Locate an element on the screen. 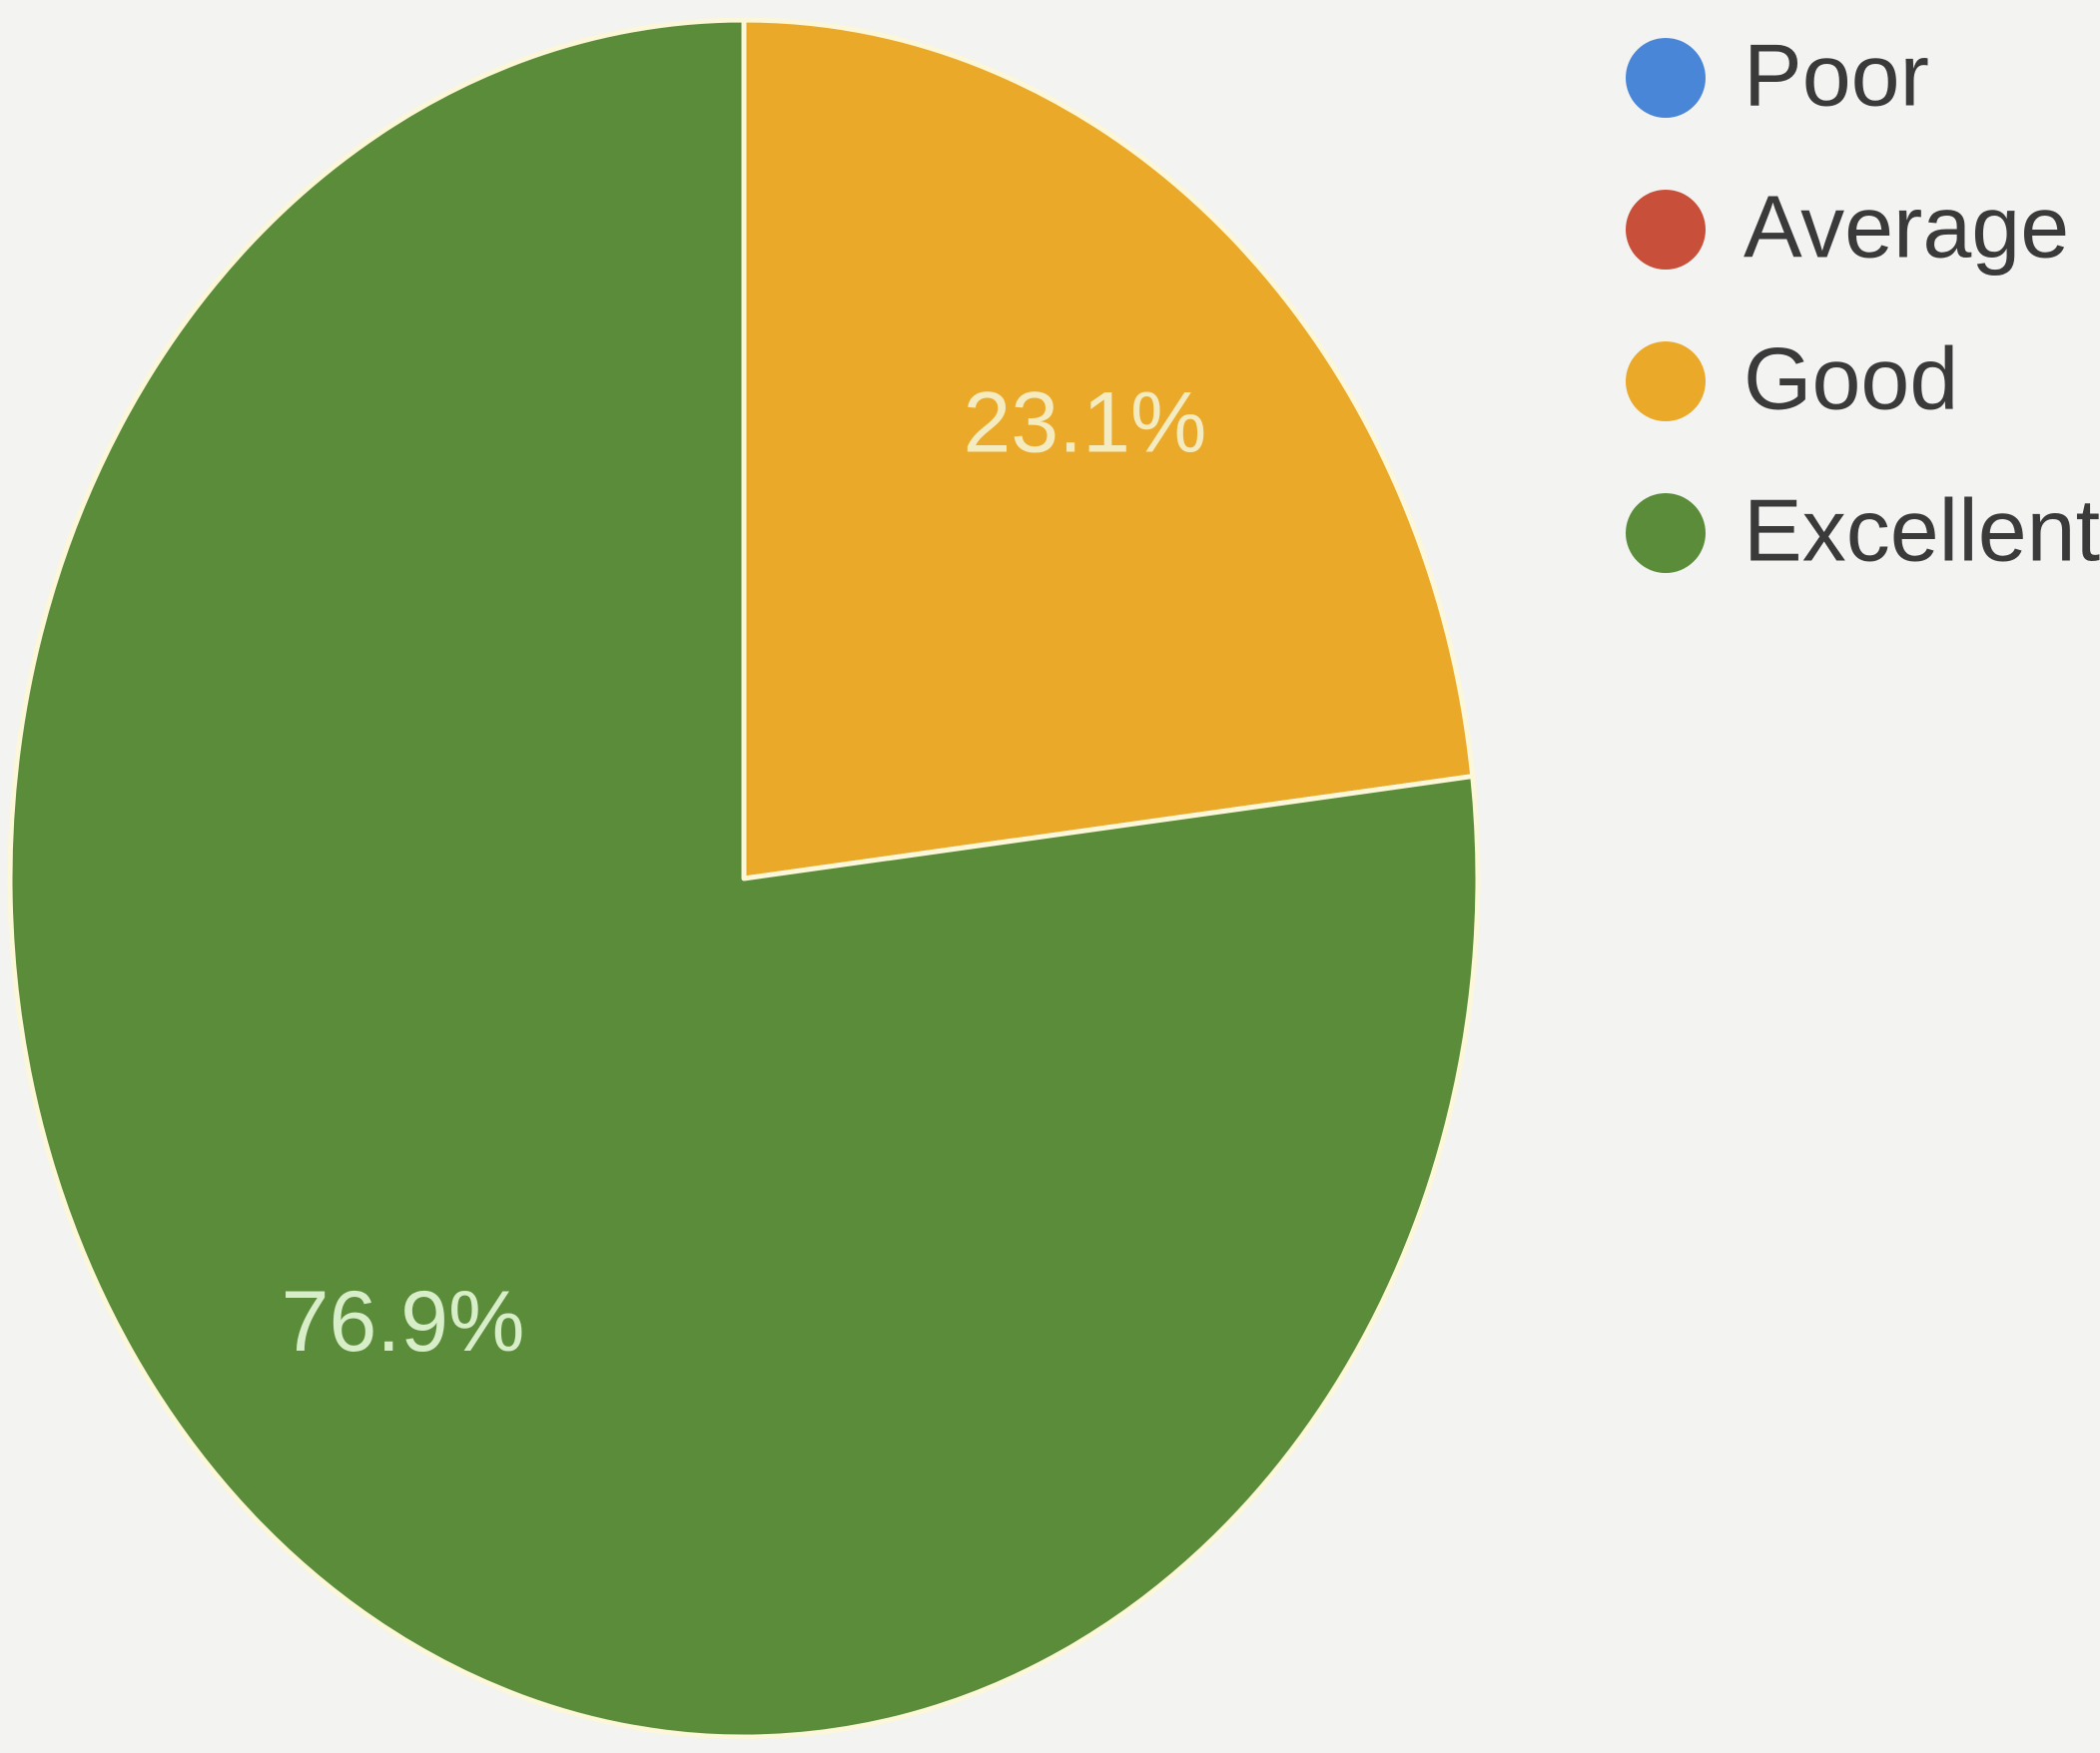  legend: Poor Average Good Excellent is located at coordinates (1863, 302).